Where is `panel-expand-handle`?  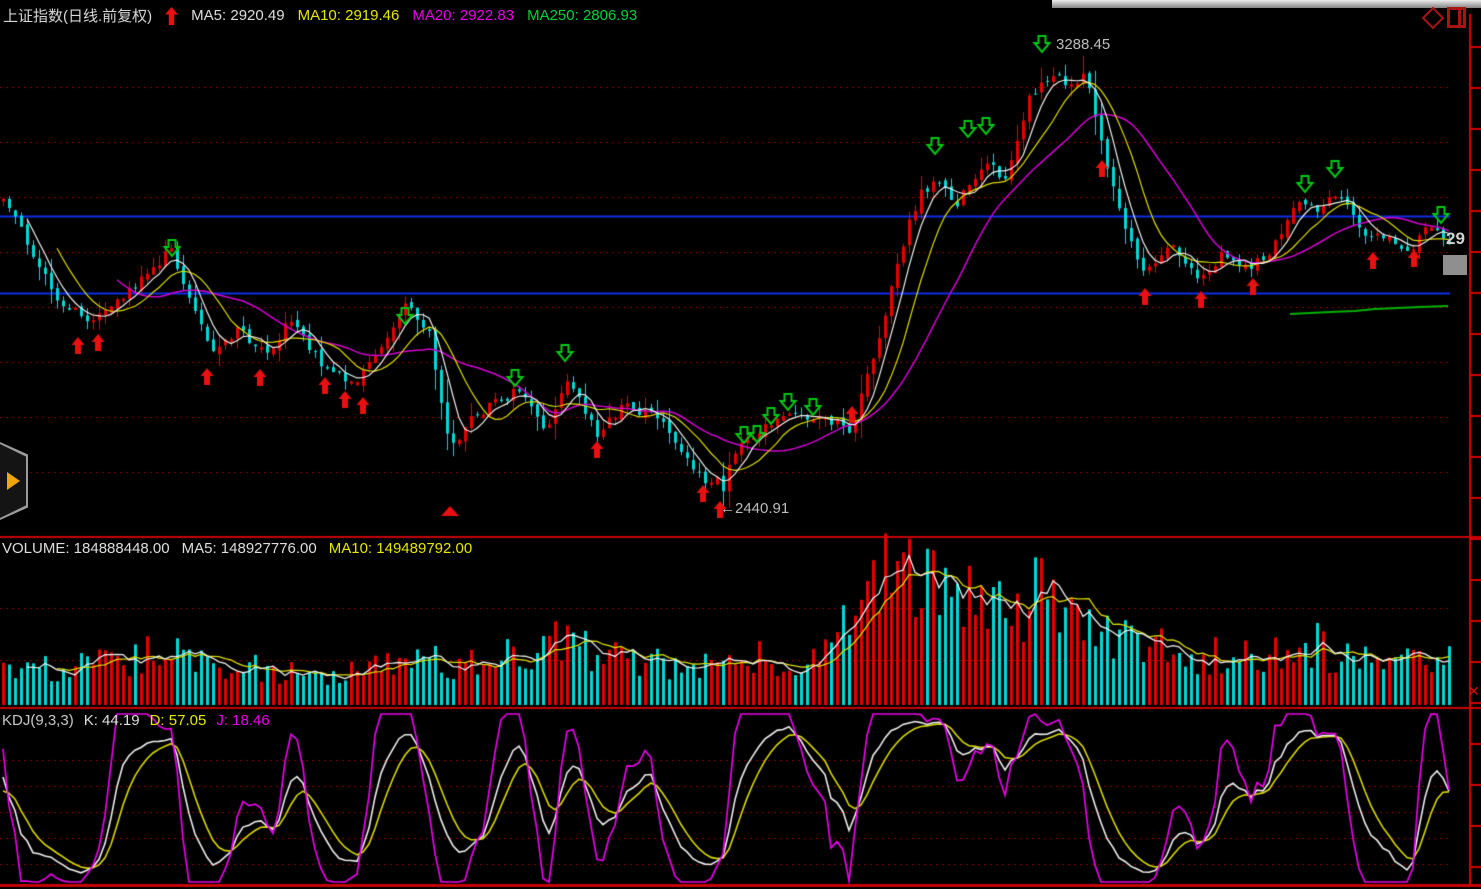 panel-expand-handle is located at coordinates (14, 481).